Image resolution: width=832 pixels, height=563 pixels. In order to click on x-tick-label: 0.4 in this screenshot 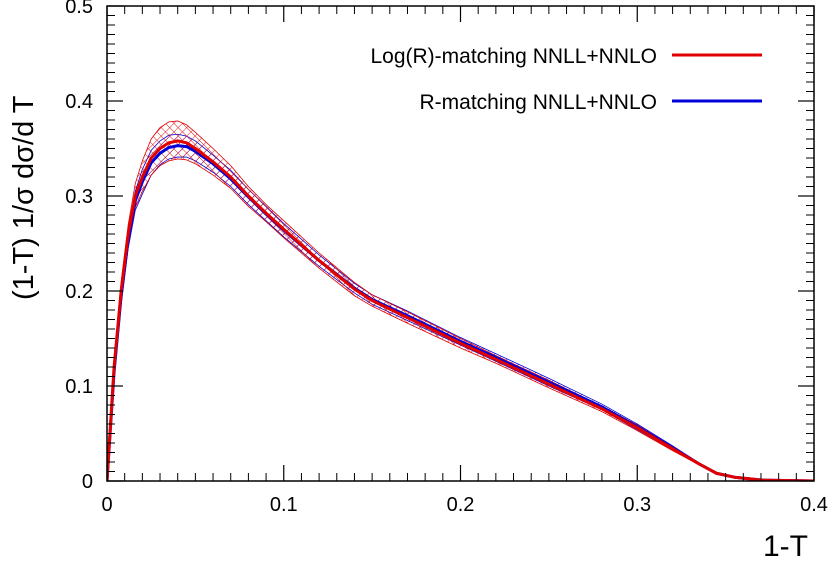, I will do `click(814, 505)`.